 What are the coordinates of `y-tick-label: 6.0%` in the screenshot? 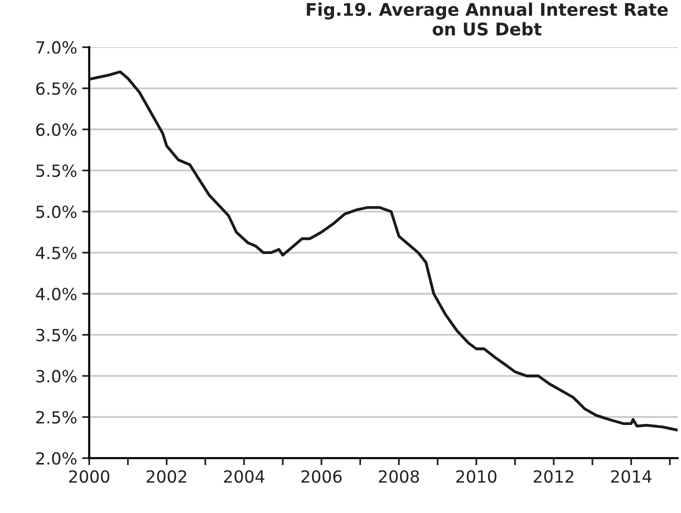 It's located at (56, 129).